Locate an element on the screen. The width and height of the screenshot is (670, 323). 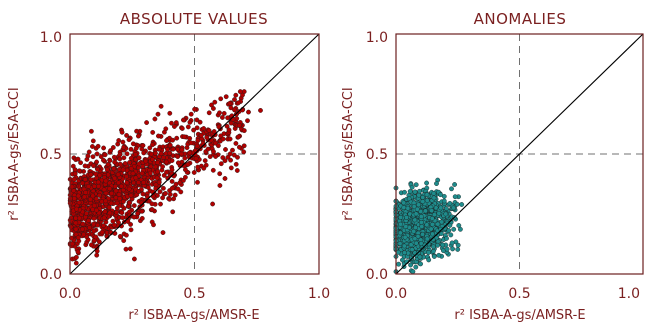
y-axis-label: r² ISBA-A-gs/ESA-CCI is located at coordinates (14, 153).